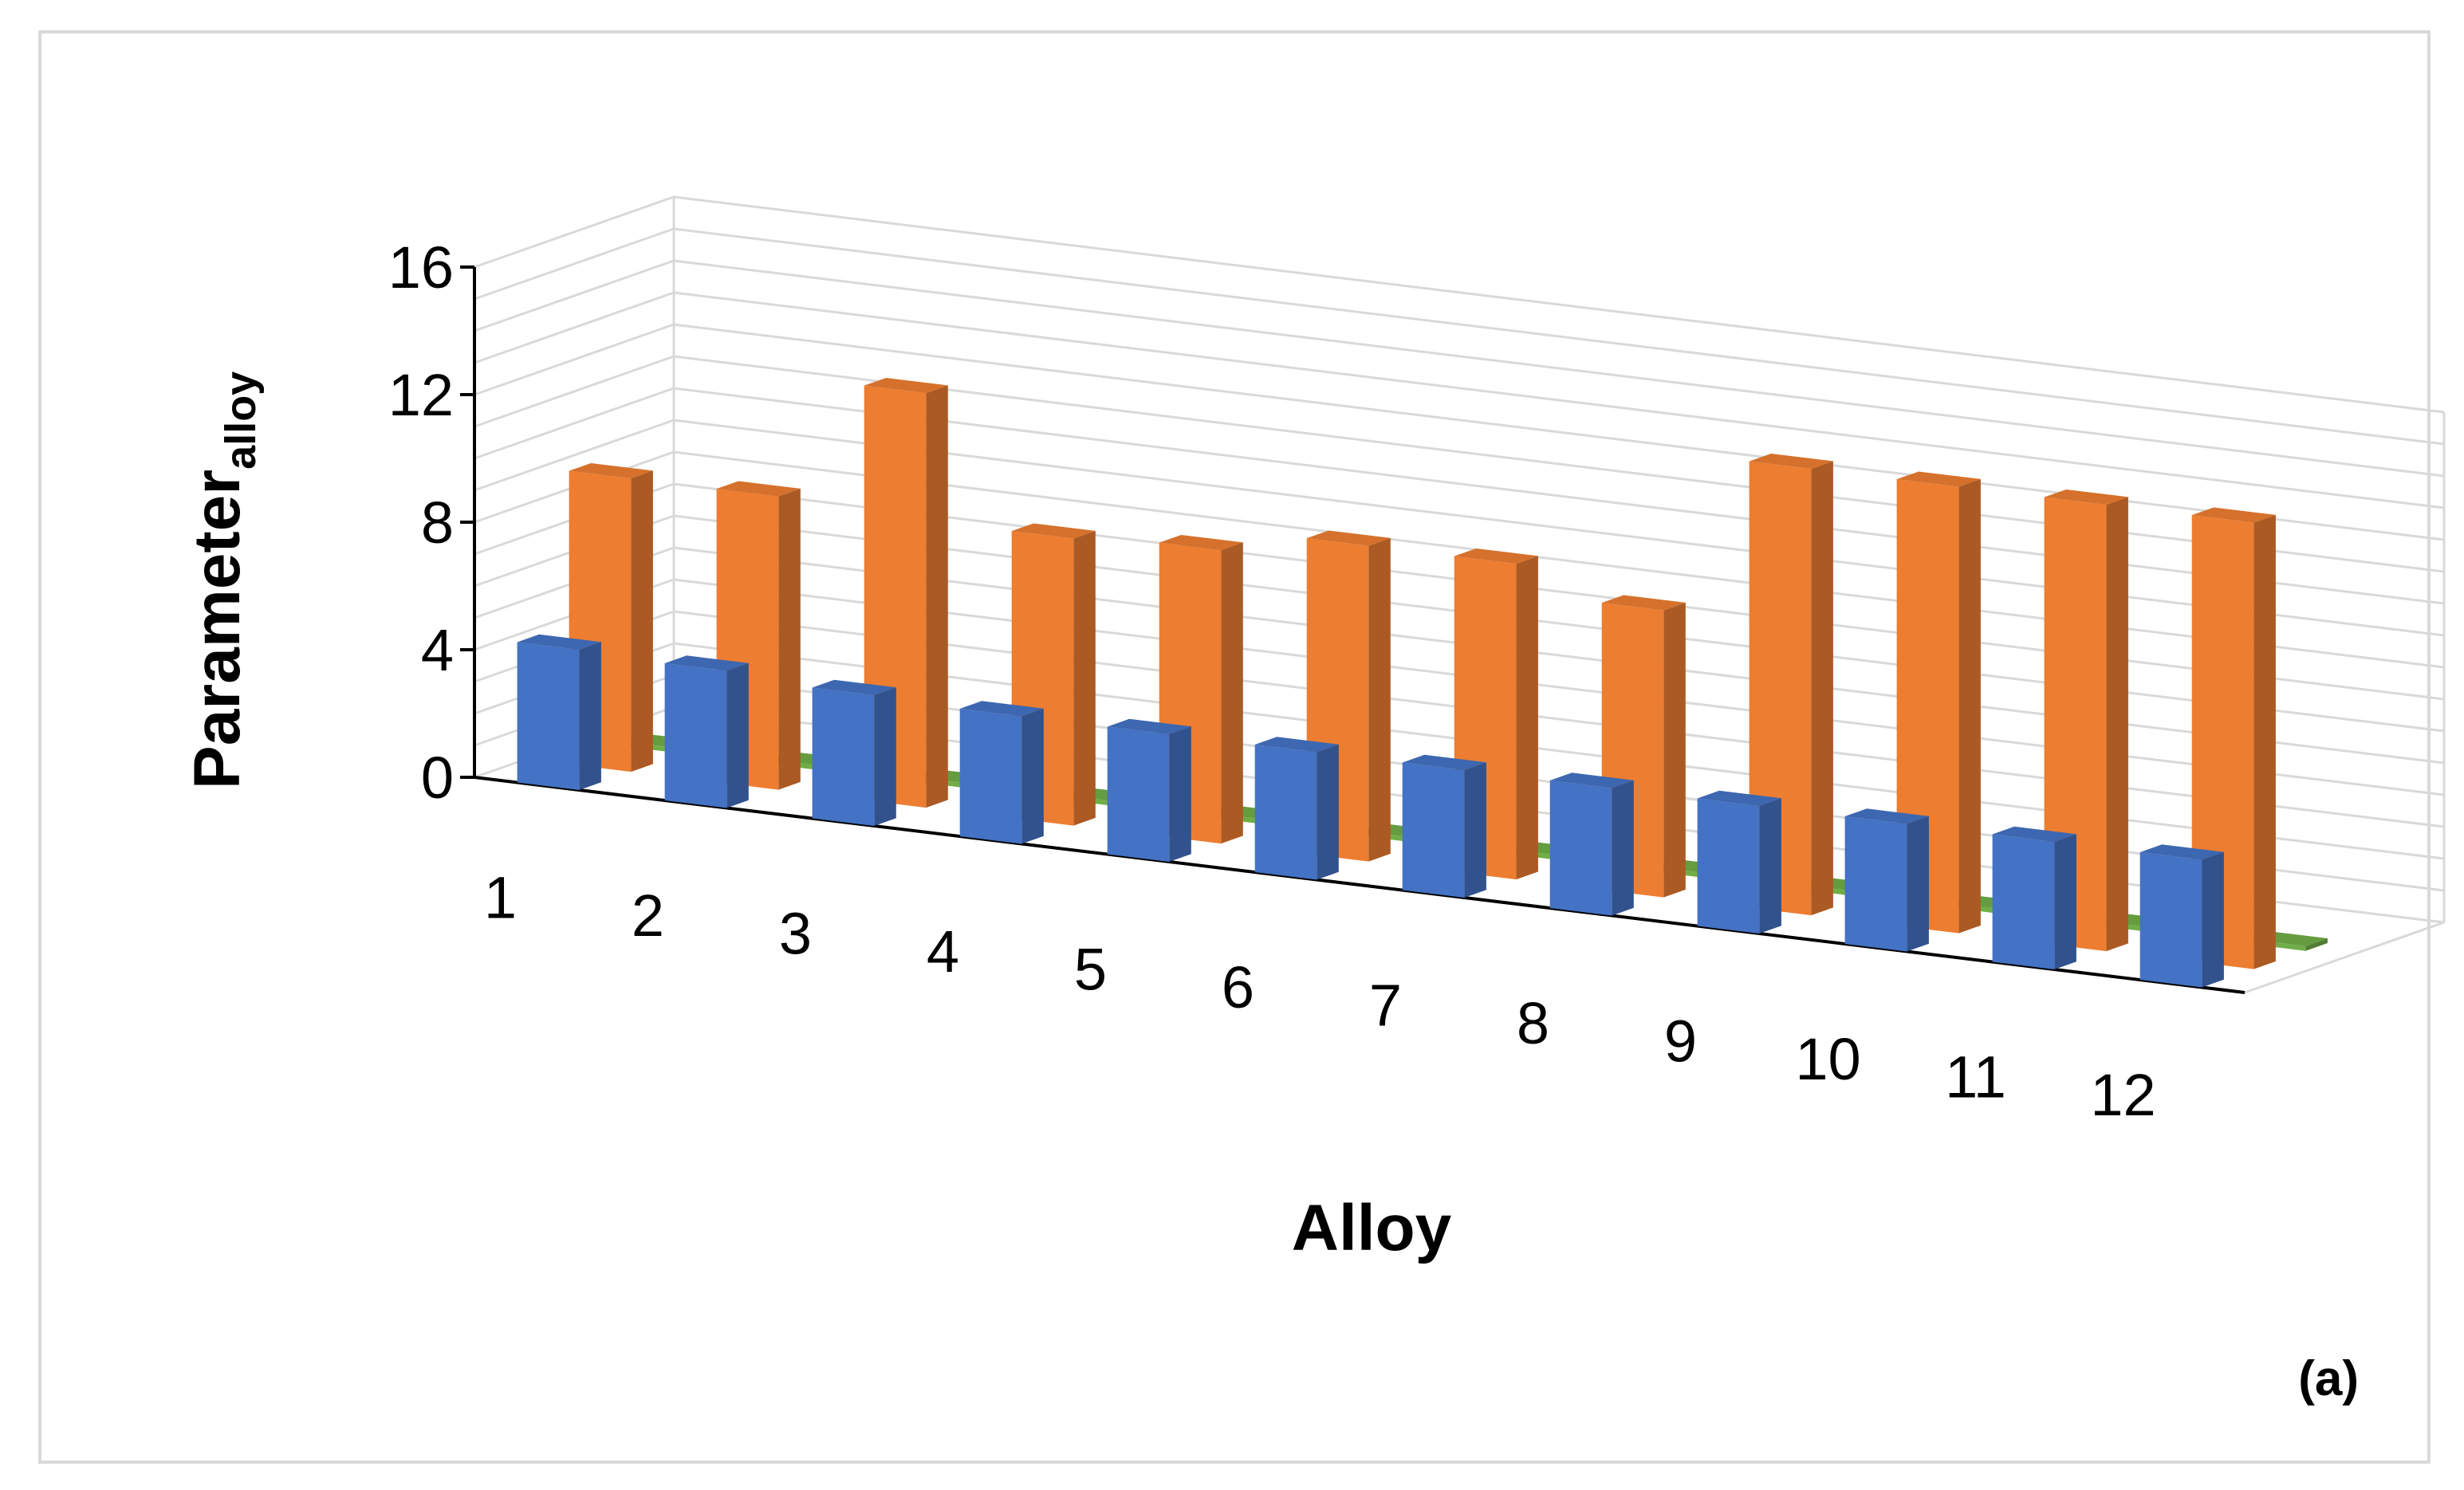  I want to click on x-tick-label: 12, so click(2122, 1095).